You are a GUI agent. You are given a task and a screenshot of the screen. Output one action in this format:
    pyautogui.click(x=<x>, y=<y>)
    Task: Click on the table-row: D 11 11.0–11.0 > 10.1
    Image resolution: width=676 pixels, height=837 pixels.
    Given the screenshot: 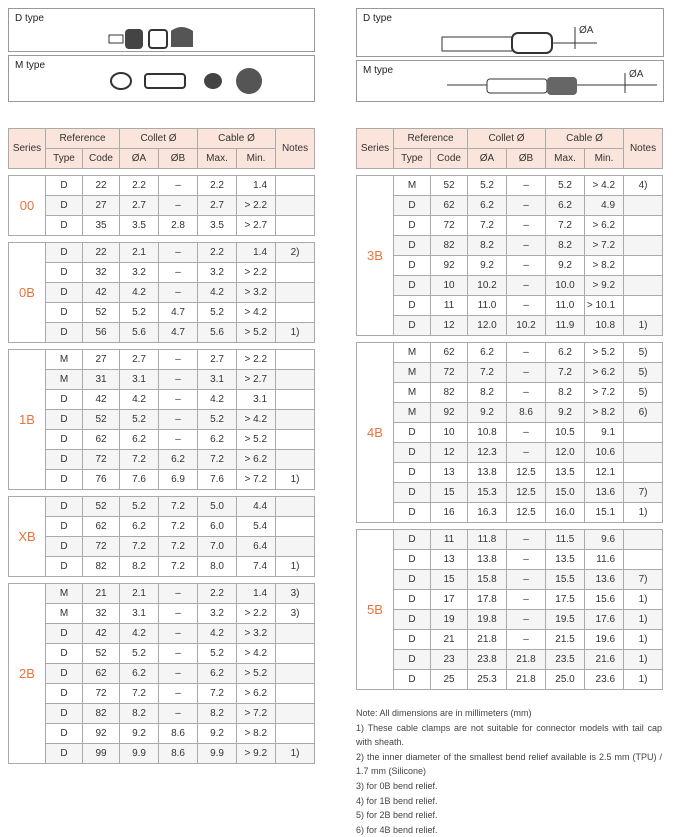 What is the action you would take?
    pyautogui.click(x=510, y=305)
    